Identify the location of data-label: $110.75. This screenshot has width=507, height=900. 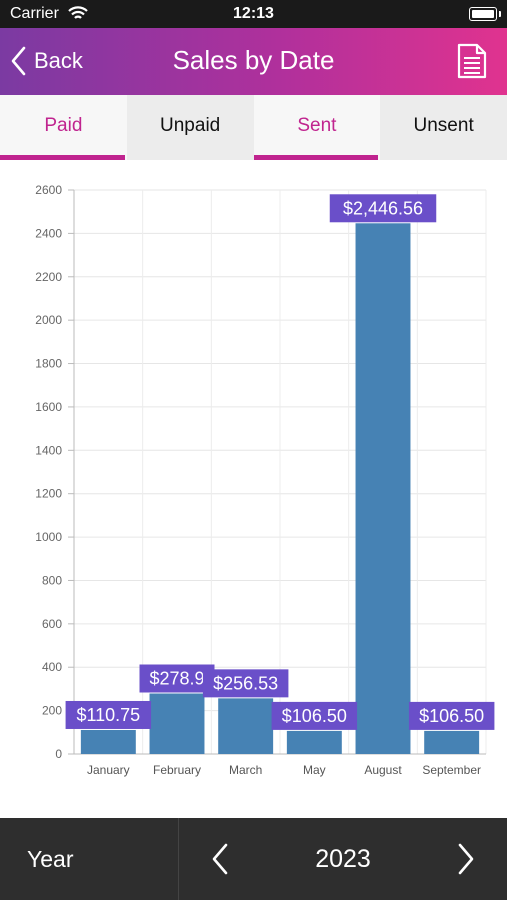
(108, 715).